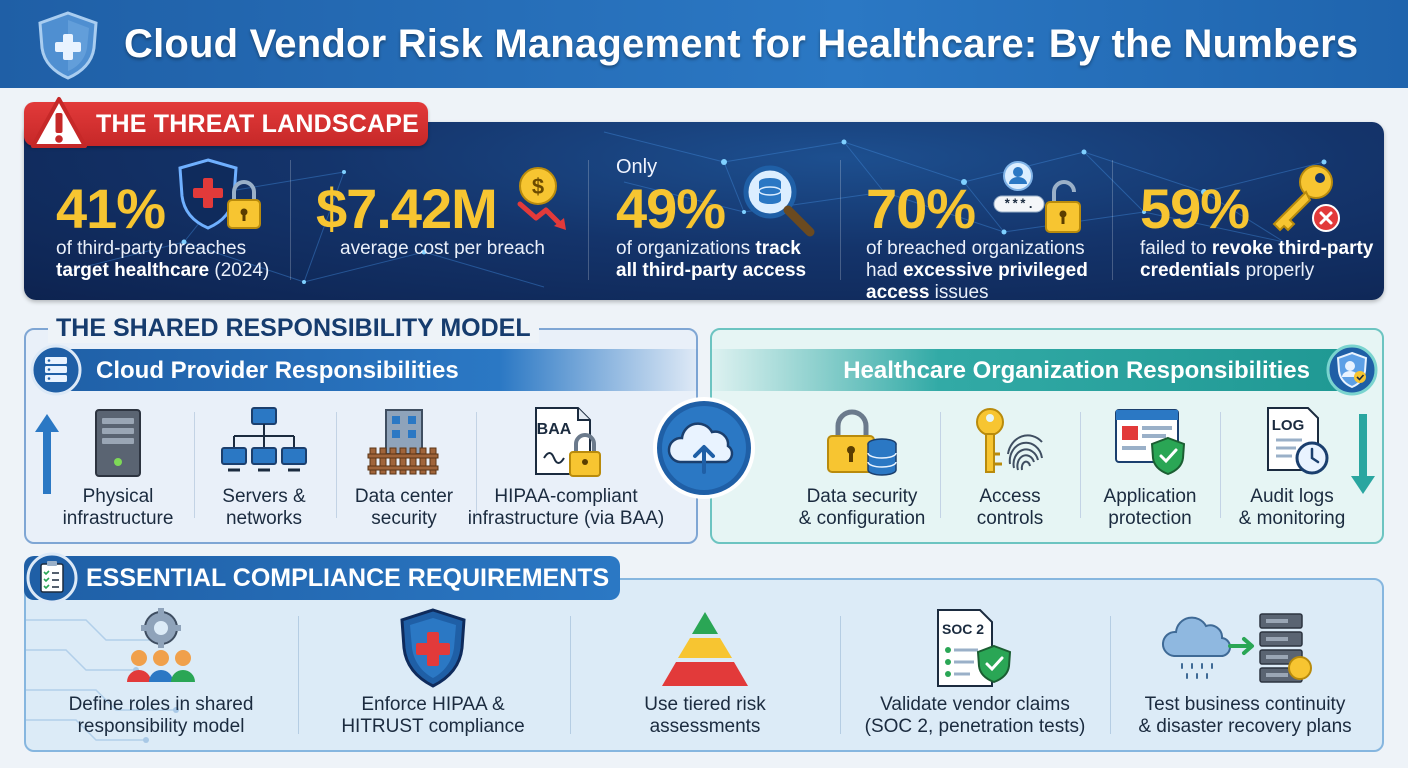 The width and height of the screenshot is (1408, 768). I want to click on caption-line: infrastructure, so click(118, 518).